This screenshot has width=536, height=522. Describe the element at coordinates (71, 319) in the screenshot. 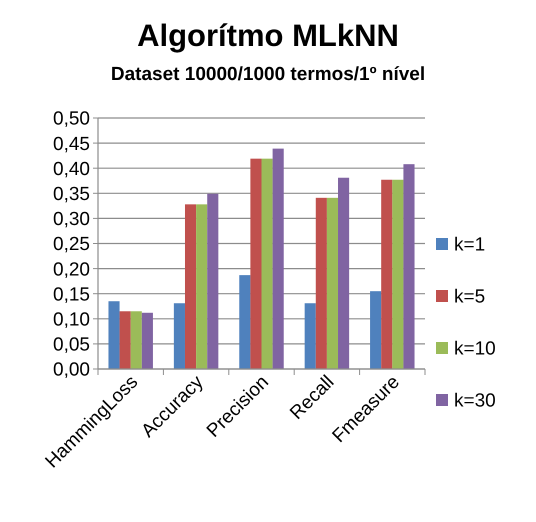

I see `y-tick-label: 0,10` at that location.